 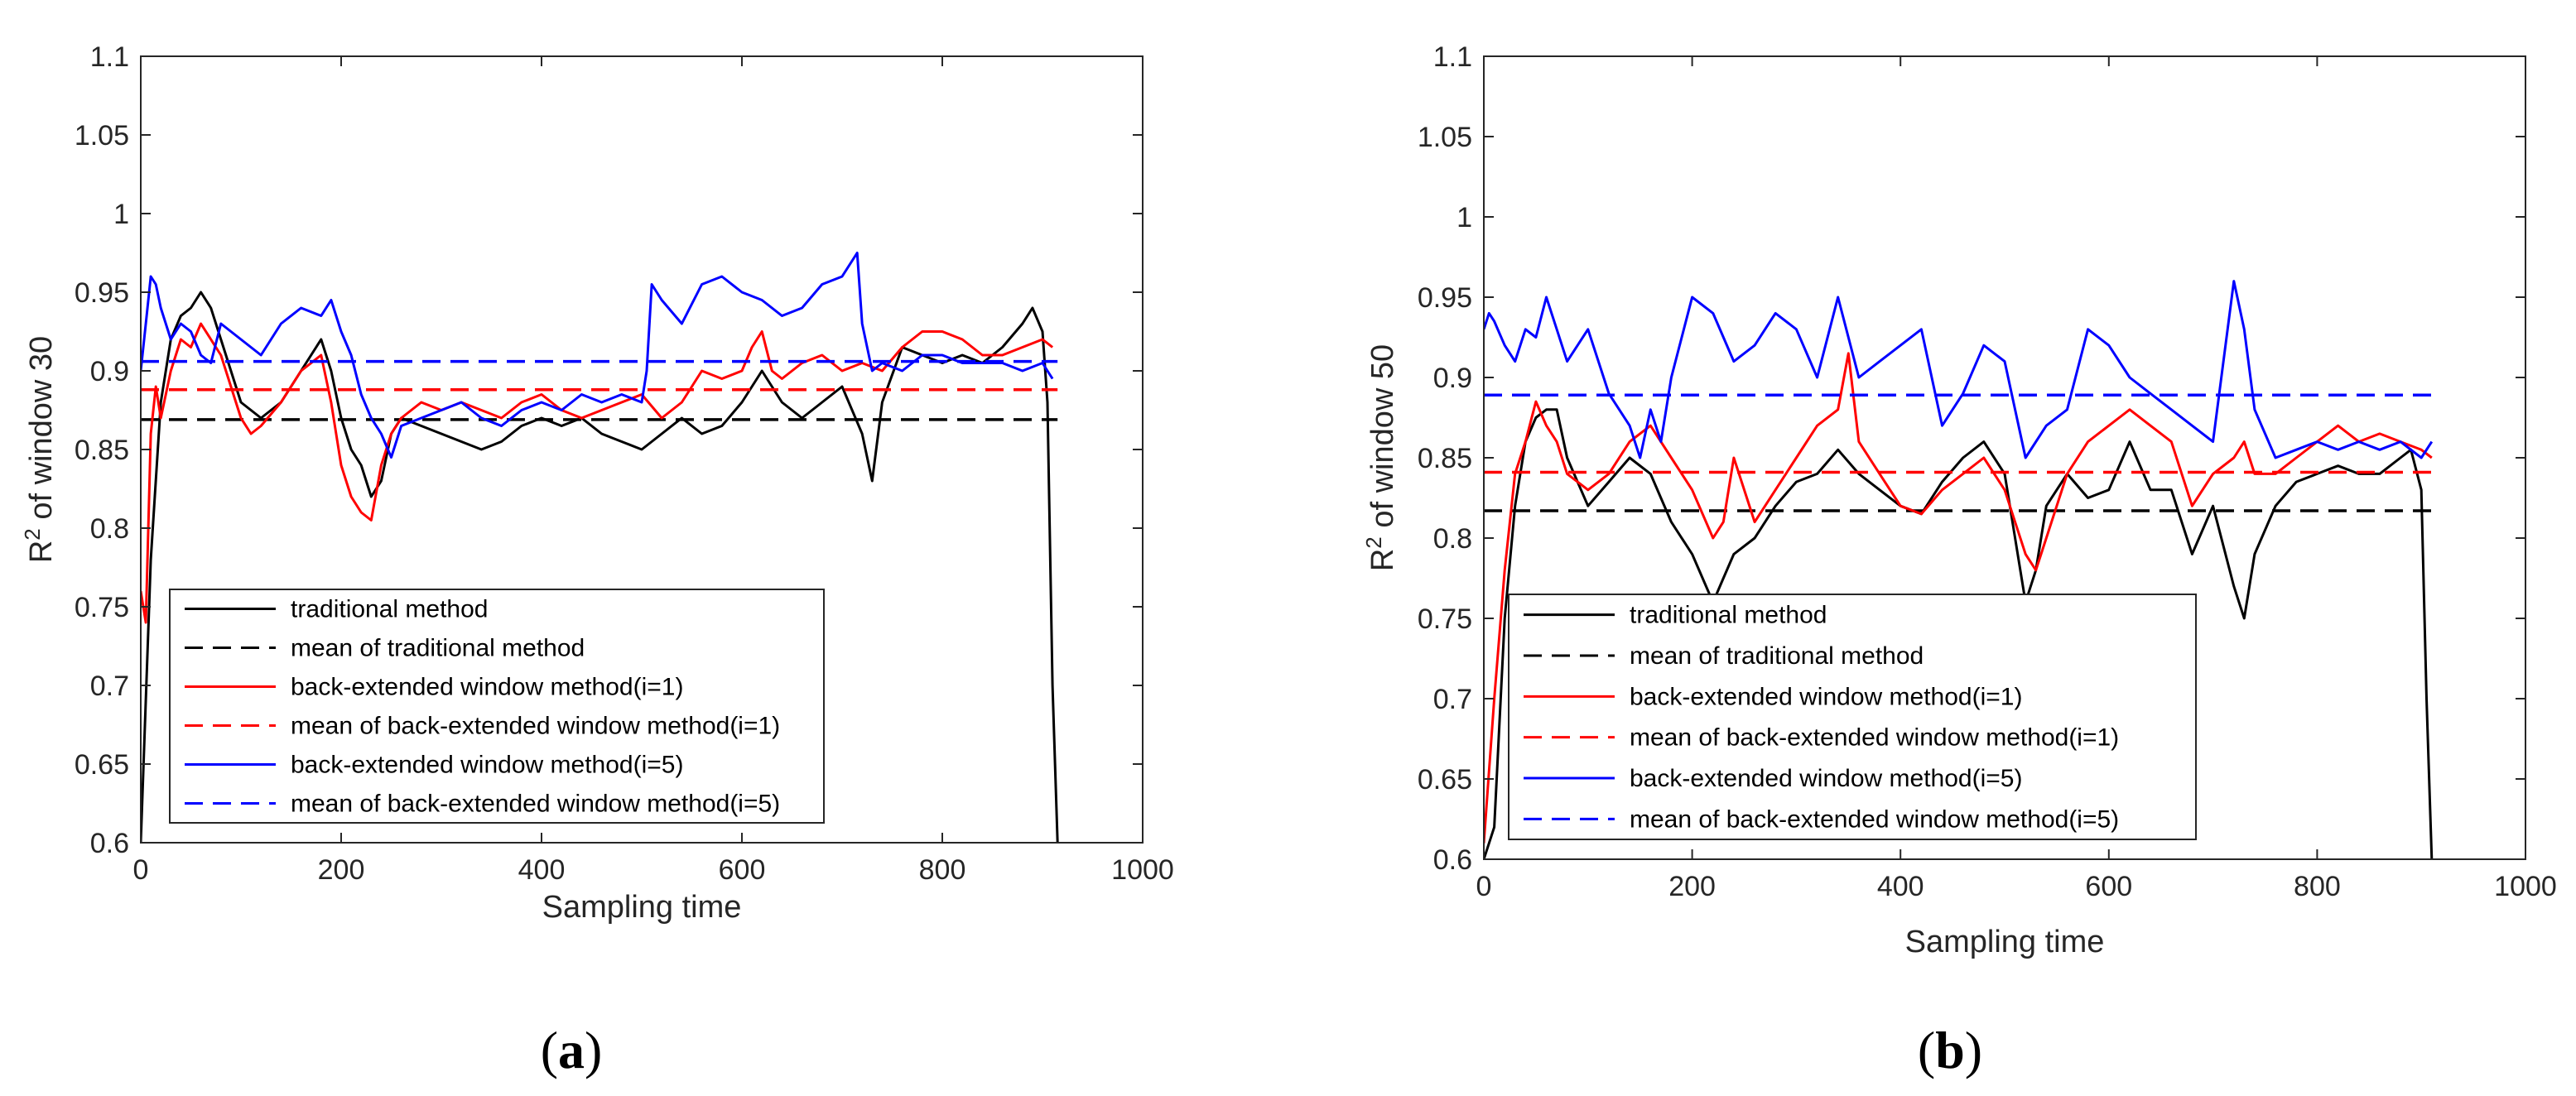 What do you see at coordinates (41, 432) in the screenshot?
I see `y-axis-label-suffix: of window 30` at bounding box center [41, 432].